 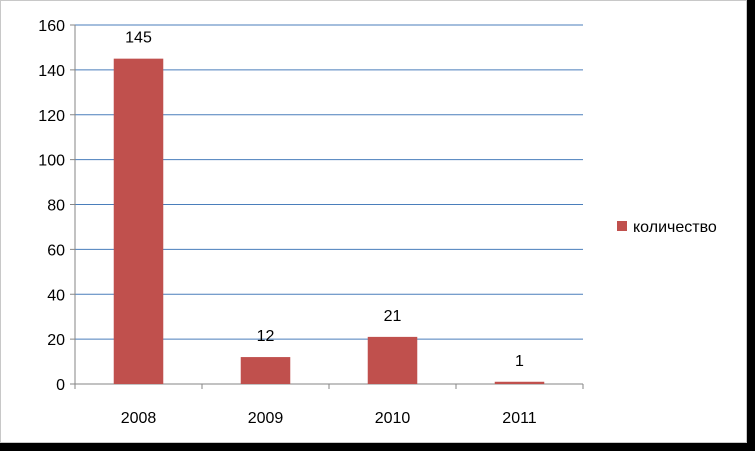 I want to click on bar-2011, so click(x=519, y=382).